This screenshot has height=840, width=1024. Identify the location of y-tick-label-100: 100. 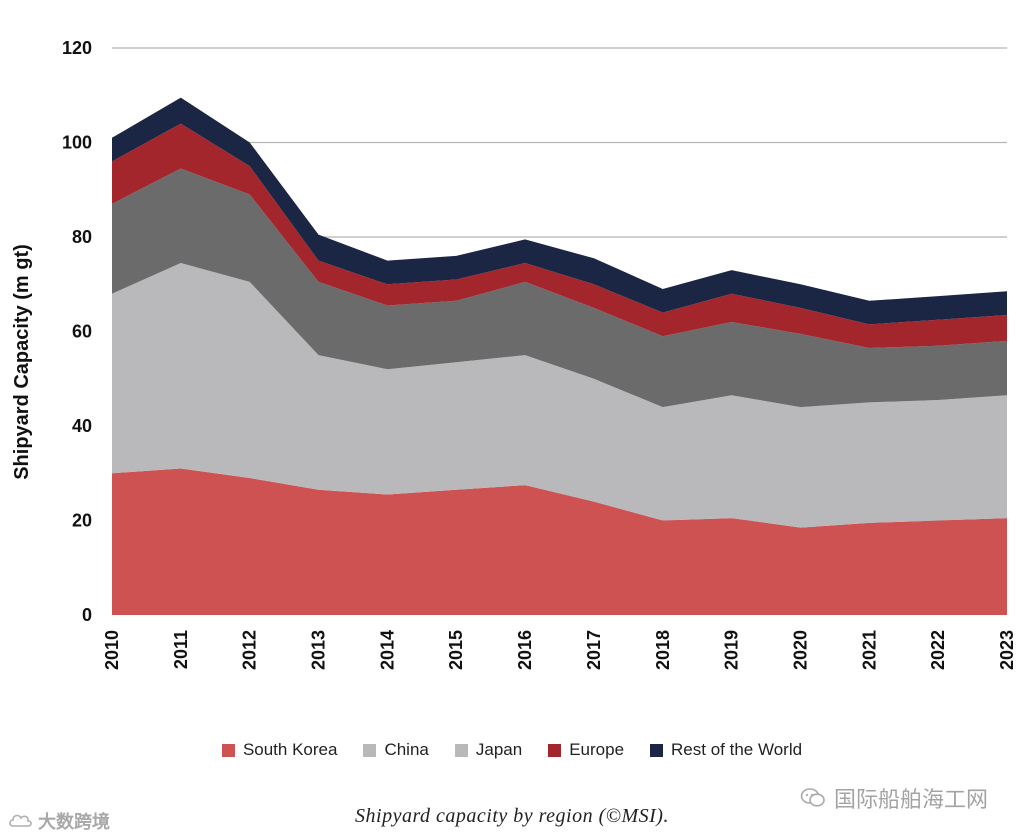
(77, 143).